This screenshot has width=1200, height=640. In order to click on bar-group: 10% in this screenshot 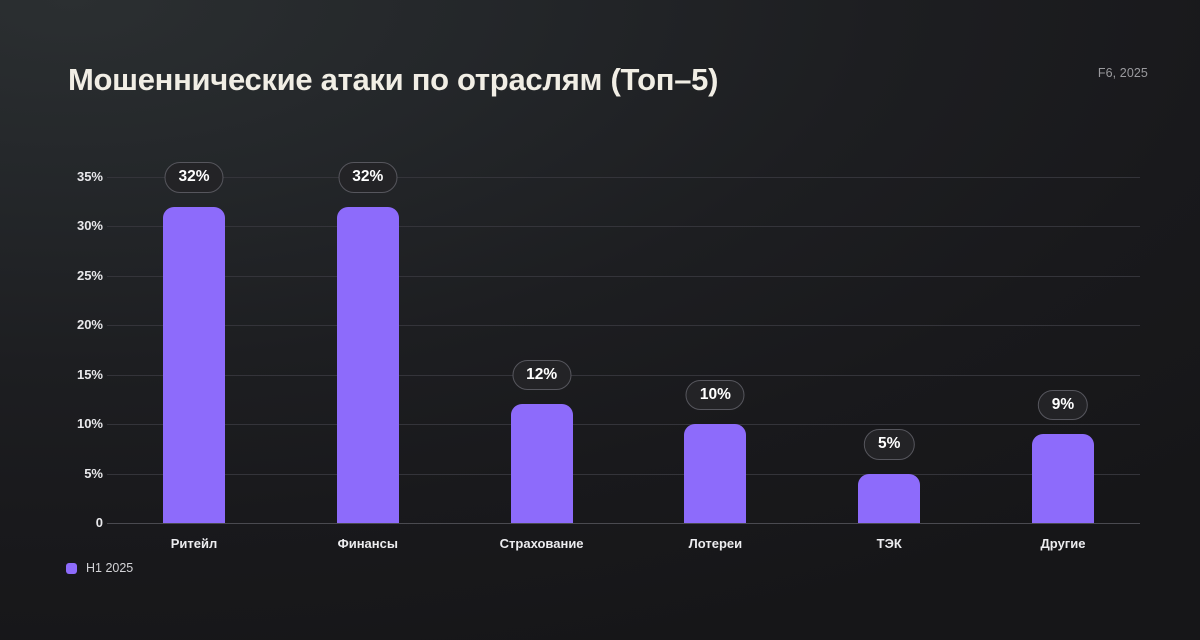, I will do `click(715, 451)`.